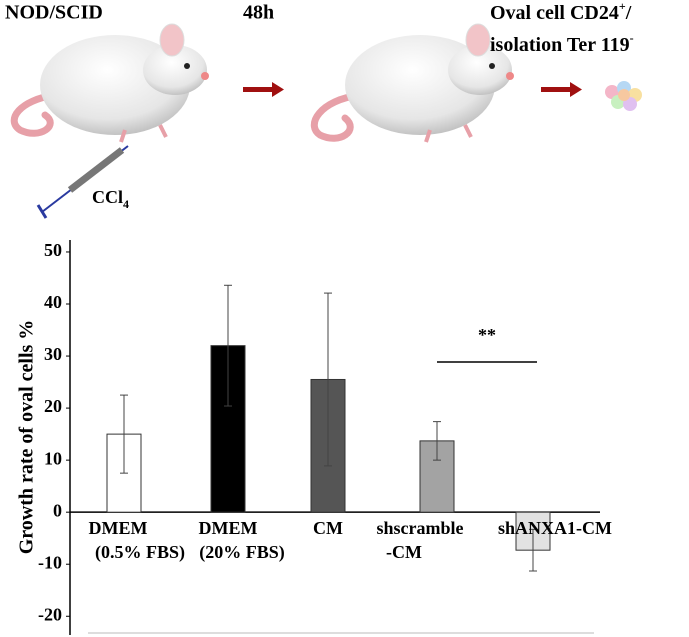 This screenshot has width=689, height=637. I want to click on y-tick-label: 50, so click(53, 250).